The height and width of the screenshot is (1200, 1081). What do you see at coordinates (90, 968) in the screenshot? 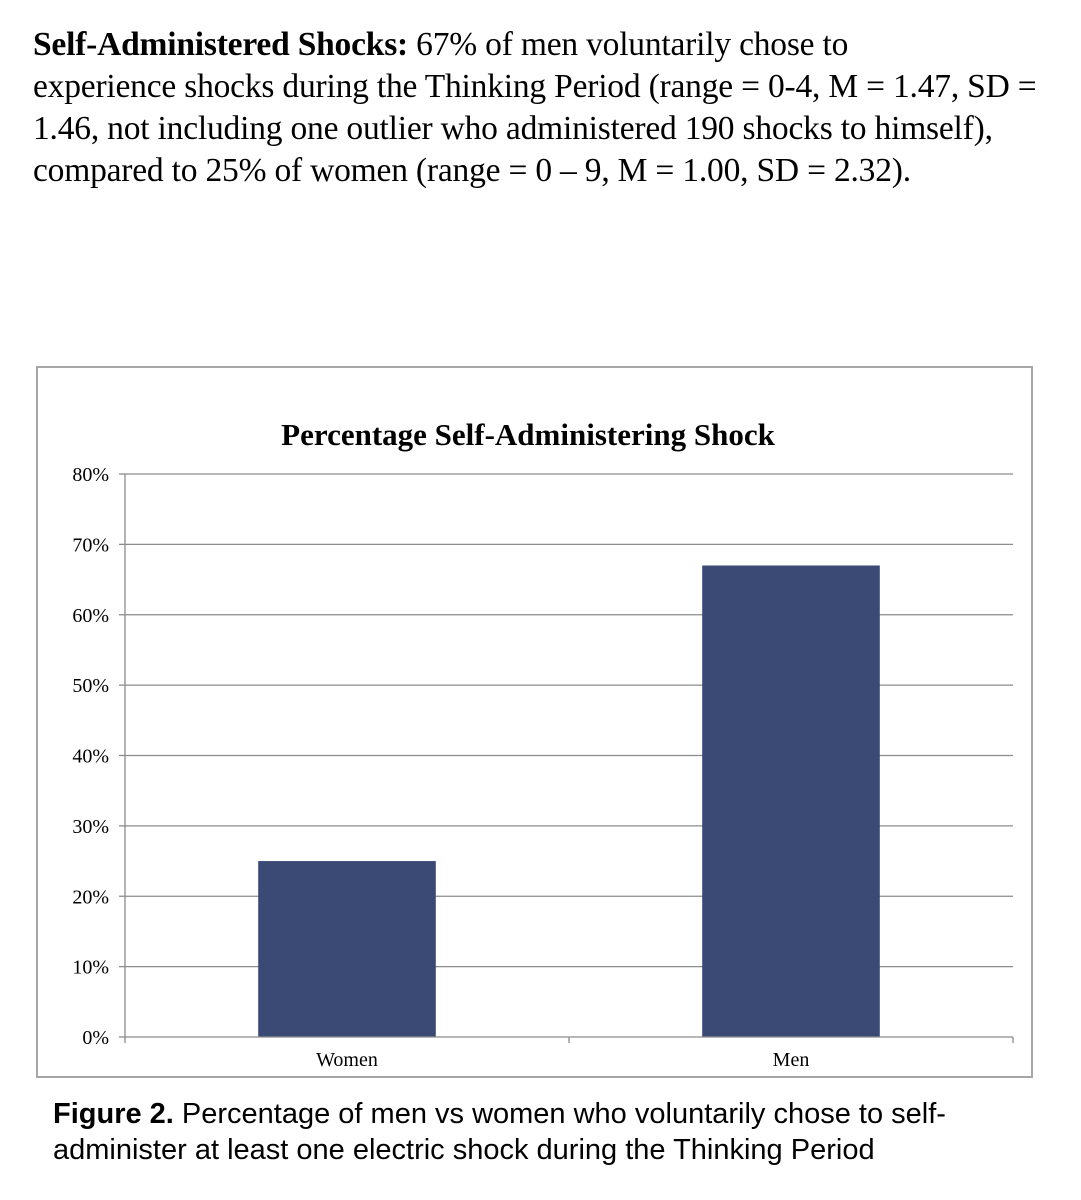
I see `y-tick-label: 10%` at bounding box center [90, 968].